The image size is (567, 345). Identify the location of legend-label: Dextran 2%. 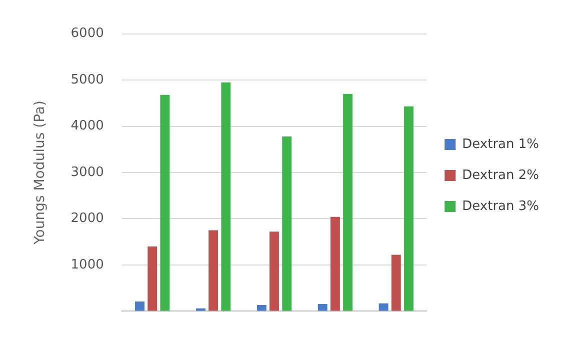
(501, 175).